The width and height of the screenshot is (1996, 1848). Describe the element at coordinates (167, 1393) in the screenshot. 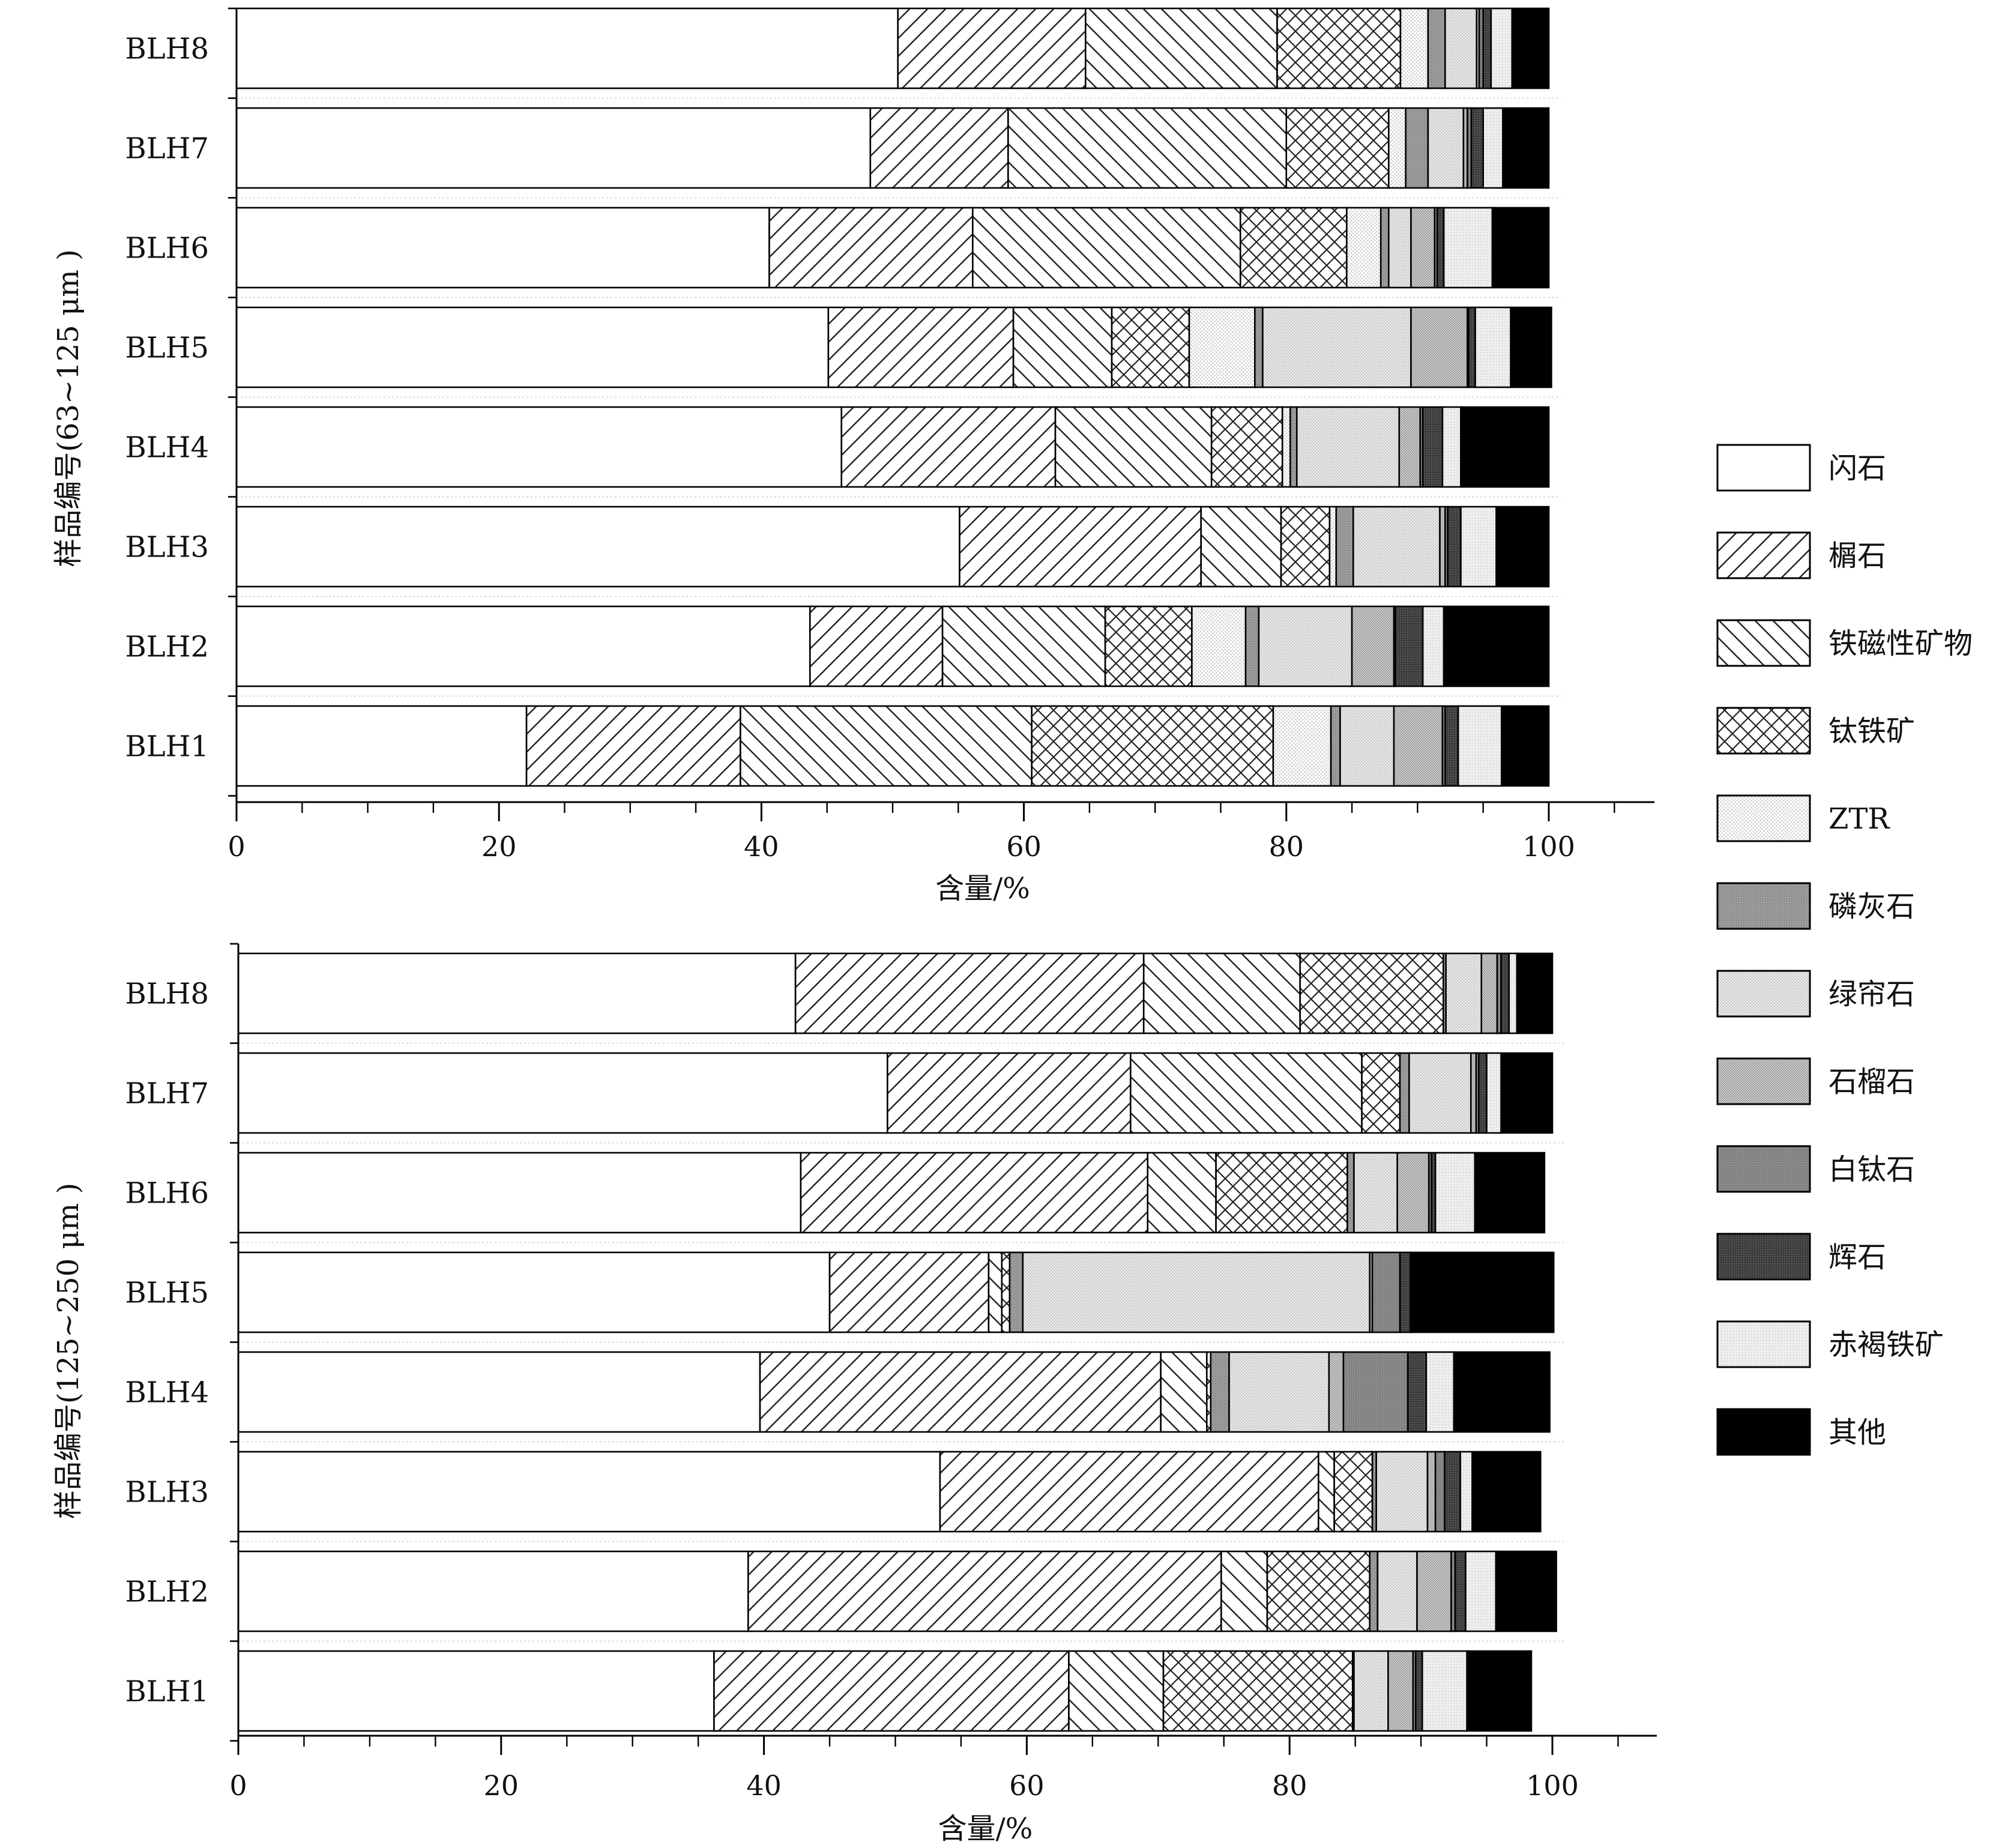

I see `category-label: BLH4` at that location.